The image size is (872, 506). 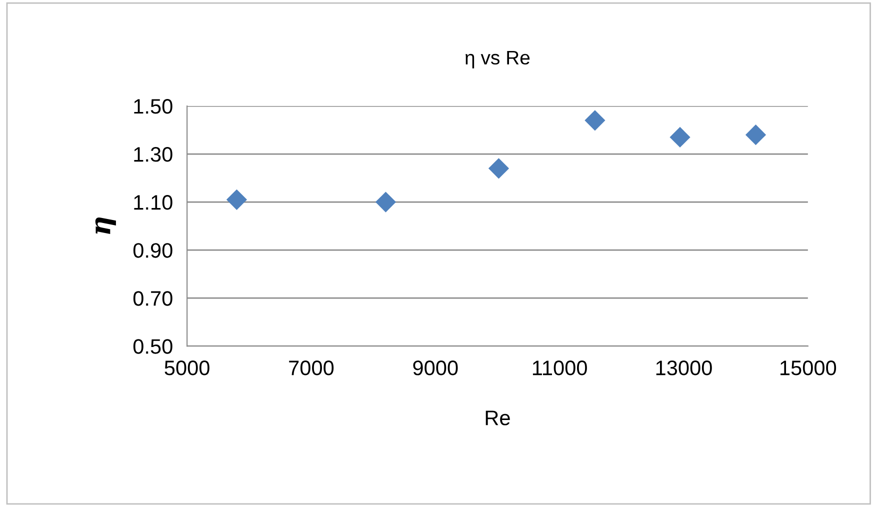 What do you see at coordinates (152, 298) in the screenshot?
I see `y-tick-label: 0.70` at bounding box center [152, 298].